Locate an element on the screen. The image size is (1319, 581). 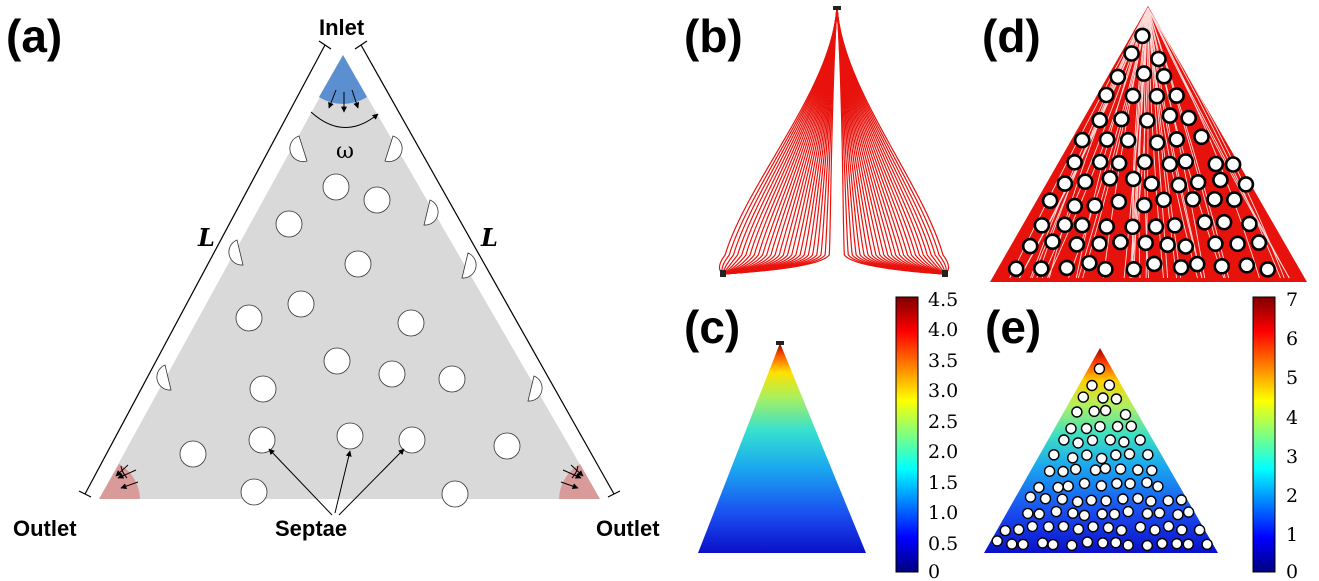
tick-c-4: 2.5 is located at coordinates (943, 422).